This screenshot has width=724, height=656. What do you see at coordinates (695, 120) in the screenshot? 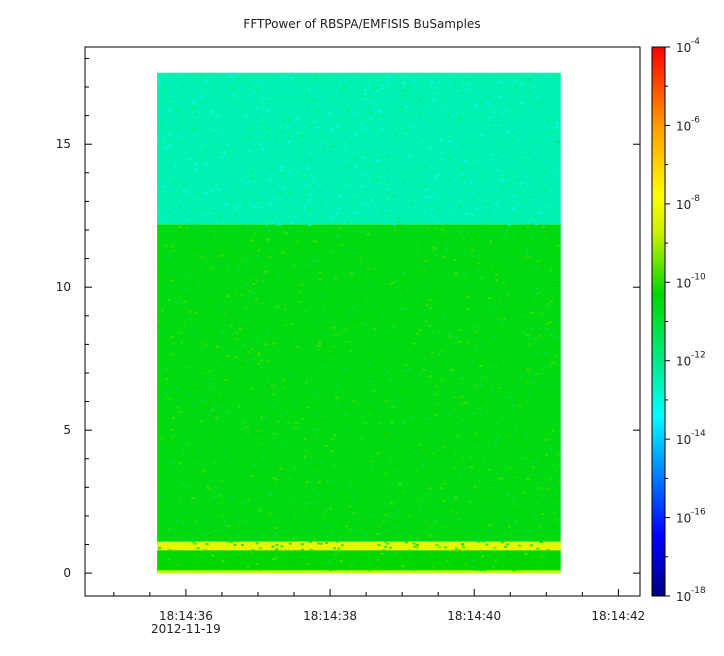
I see `colorbar-tick-exponent: -6` at bounding box center [695, 120].